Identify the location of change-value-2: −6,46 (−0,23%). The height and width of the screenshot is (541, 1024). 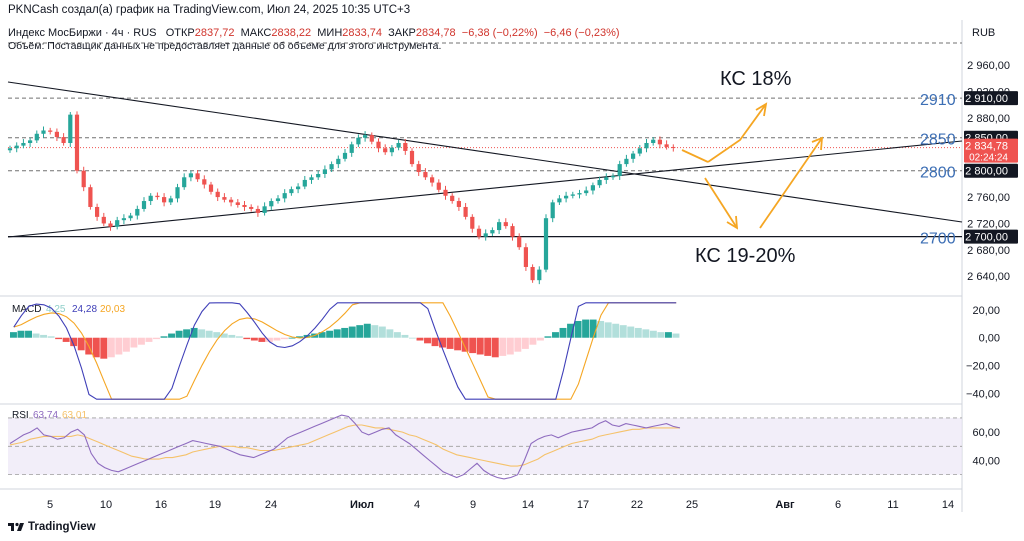
(581, 33).